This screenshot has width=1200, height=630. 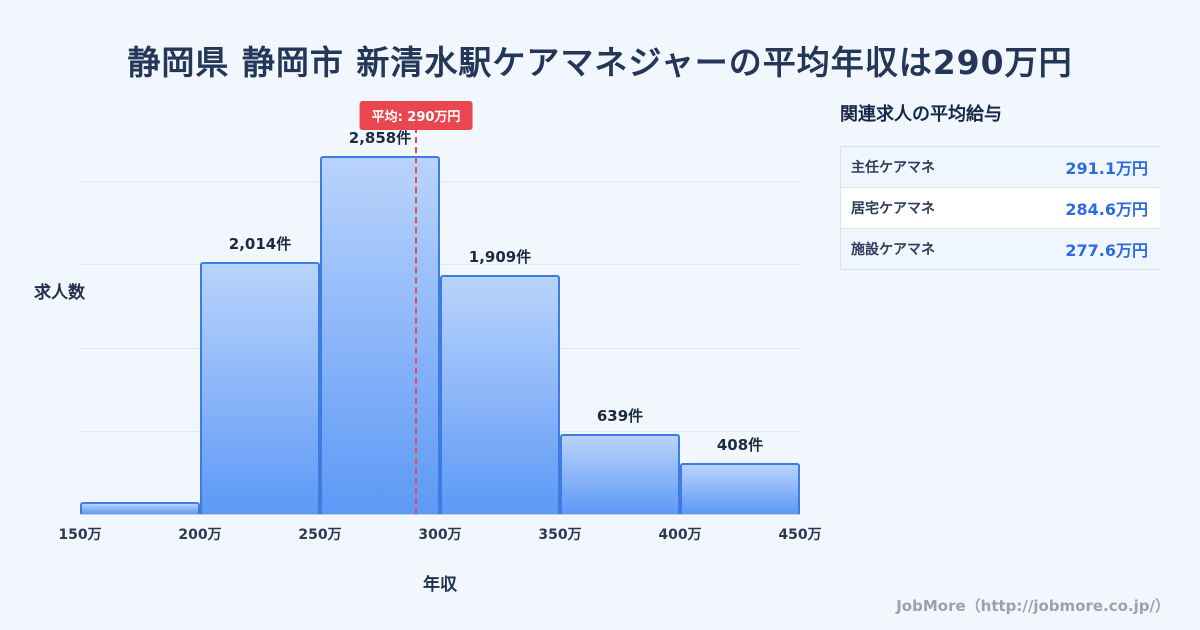 What do you see at coordinates (620, 416) in the screenshot?
I see `bar-value-label: 639件` at bounding box center [620, 416].